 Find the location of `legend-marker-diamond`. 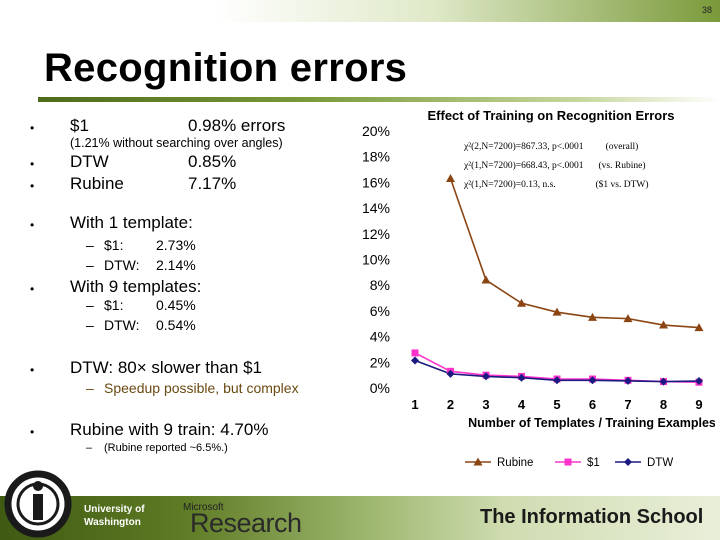

legend-marker-diamond is located at coordinates (628, 462).